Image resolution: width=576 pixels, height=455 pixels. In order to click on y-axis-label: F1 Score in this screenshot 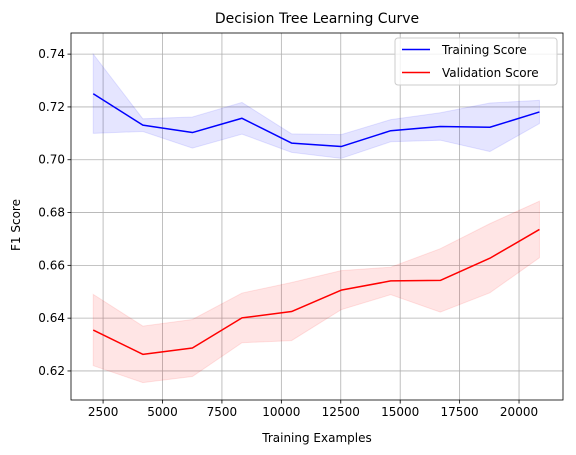, I will do `click(16, 225)`.